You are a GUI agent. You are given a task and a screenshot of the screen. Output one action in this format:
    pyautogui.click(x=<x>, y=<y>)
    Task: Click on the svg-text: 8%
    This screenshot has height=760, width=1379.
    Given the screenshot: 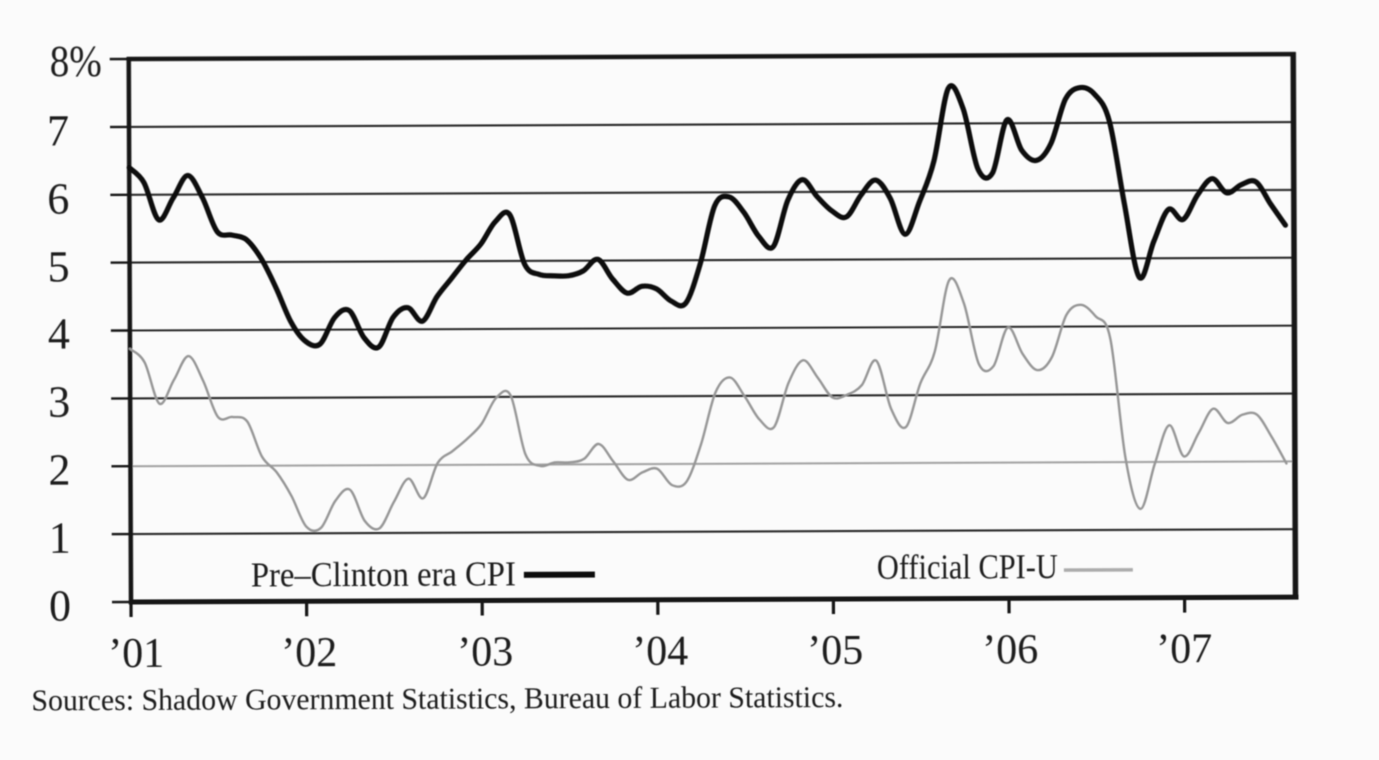 What is the action you would take?
    pyautogui.click(x=76, y=61)
    